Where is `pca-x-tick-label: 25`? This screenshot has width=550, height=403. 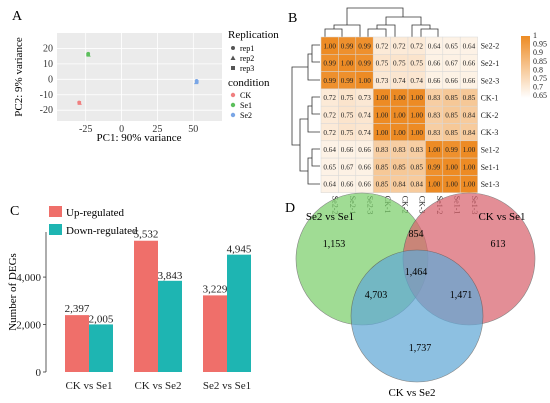 pca-x-tick-label: 25 is located at coordinates (157, 129).